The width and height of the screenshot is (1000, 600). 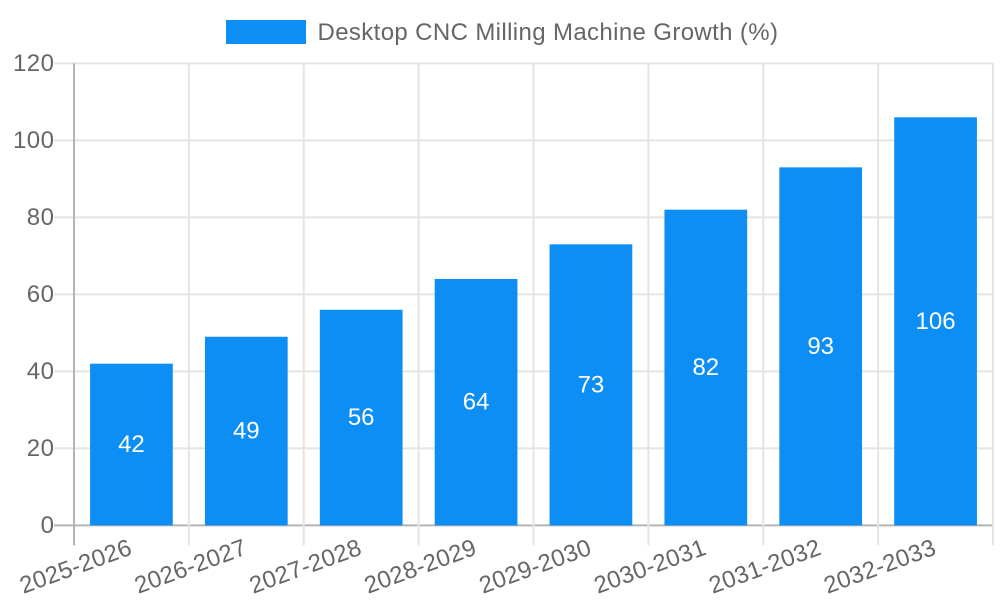 I want to click on svg-text: 80, so click(x=41, y=217).